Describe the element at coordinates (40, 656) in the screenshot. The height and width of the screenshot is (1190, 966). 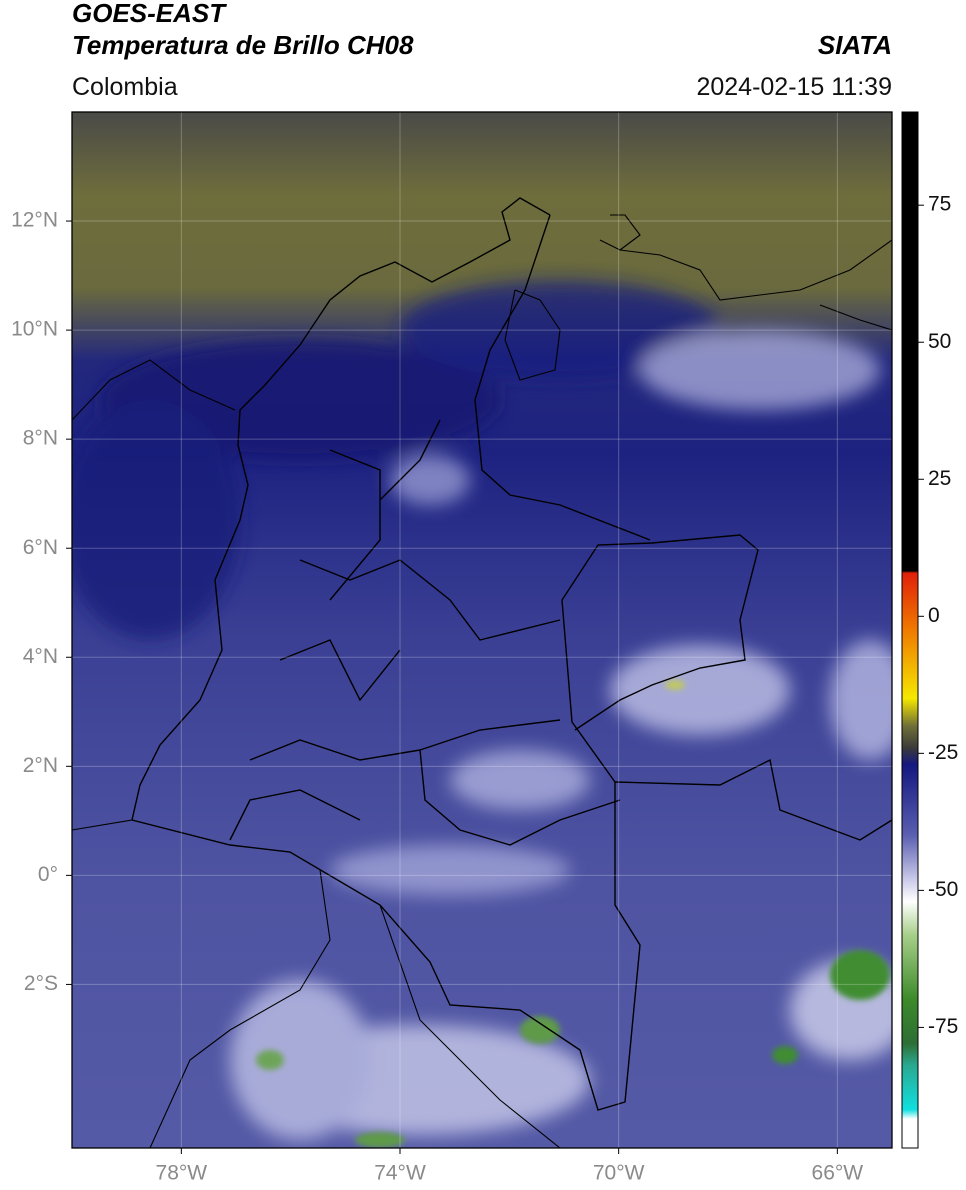
I see `y-tick-label: 4°N` at that location.